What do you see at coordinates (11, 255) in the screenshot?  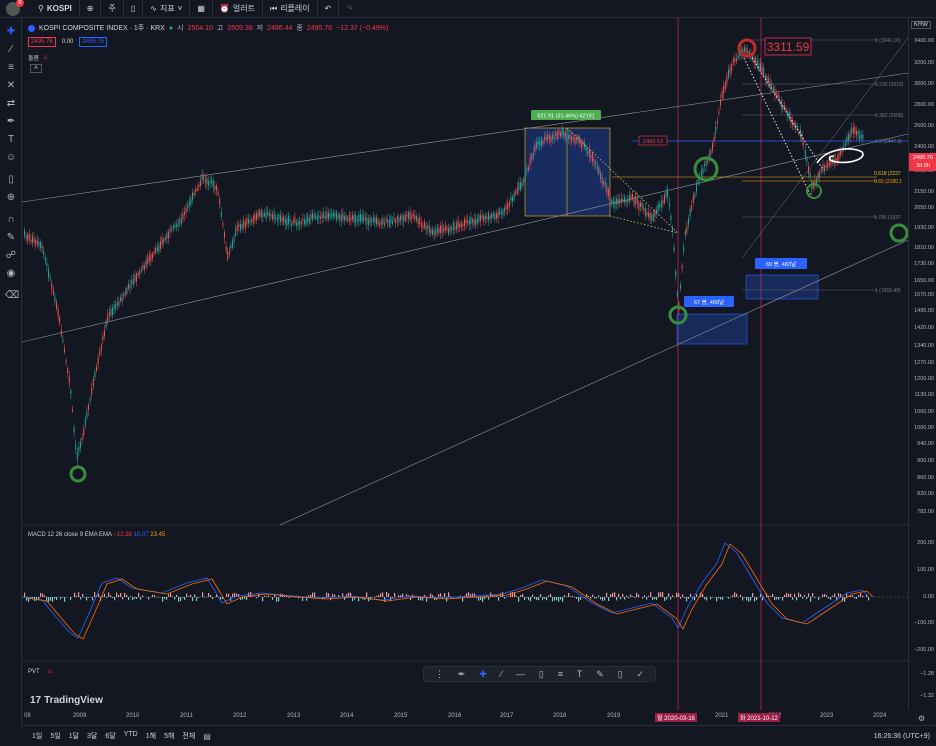 I see `lock-icon: ☍` at bounding box center [11, 255].